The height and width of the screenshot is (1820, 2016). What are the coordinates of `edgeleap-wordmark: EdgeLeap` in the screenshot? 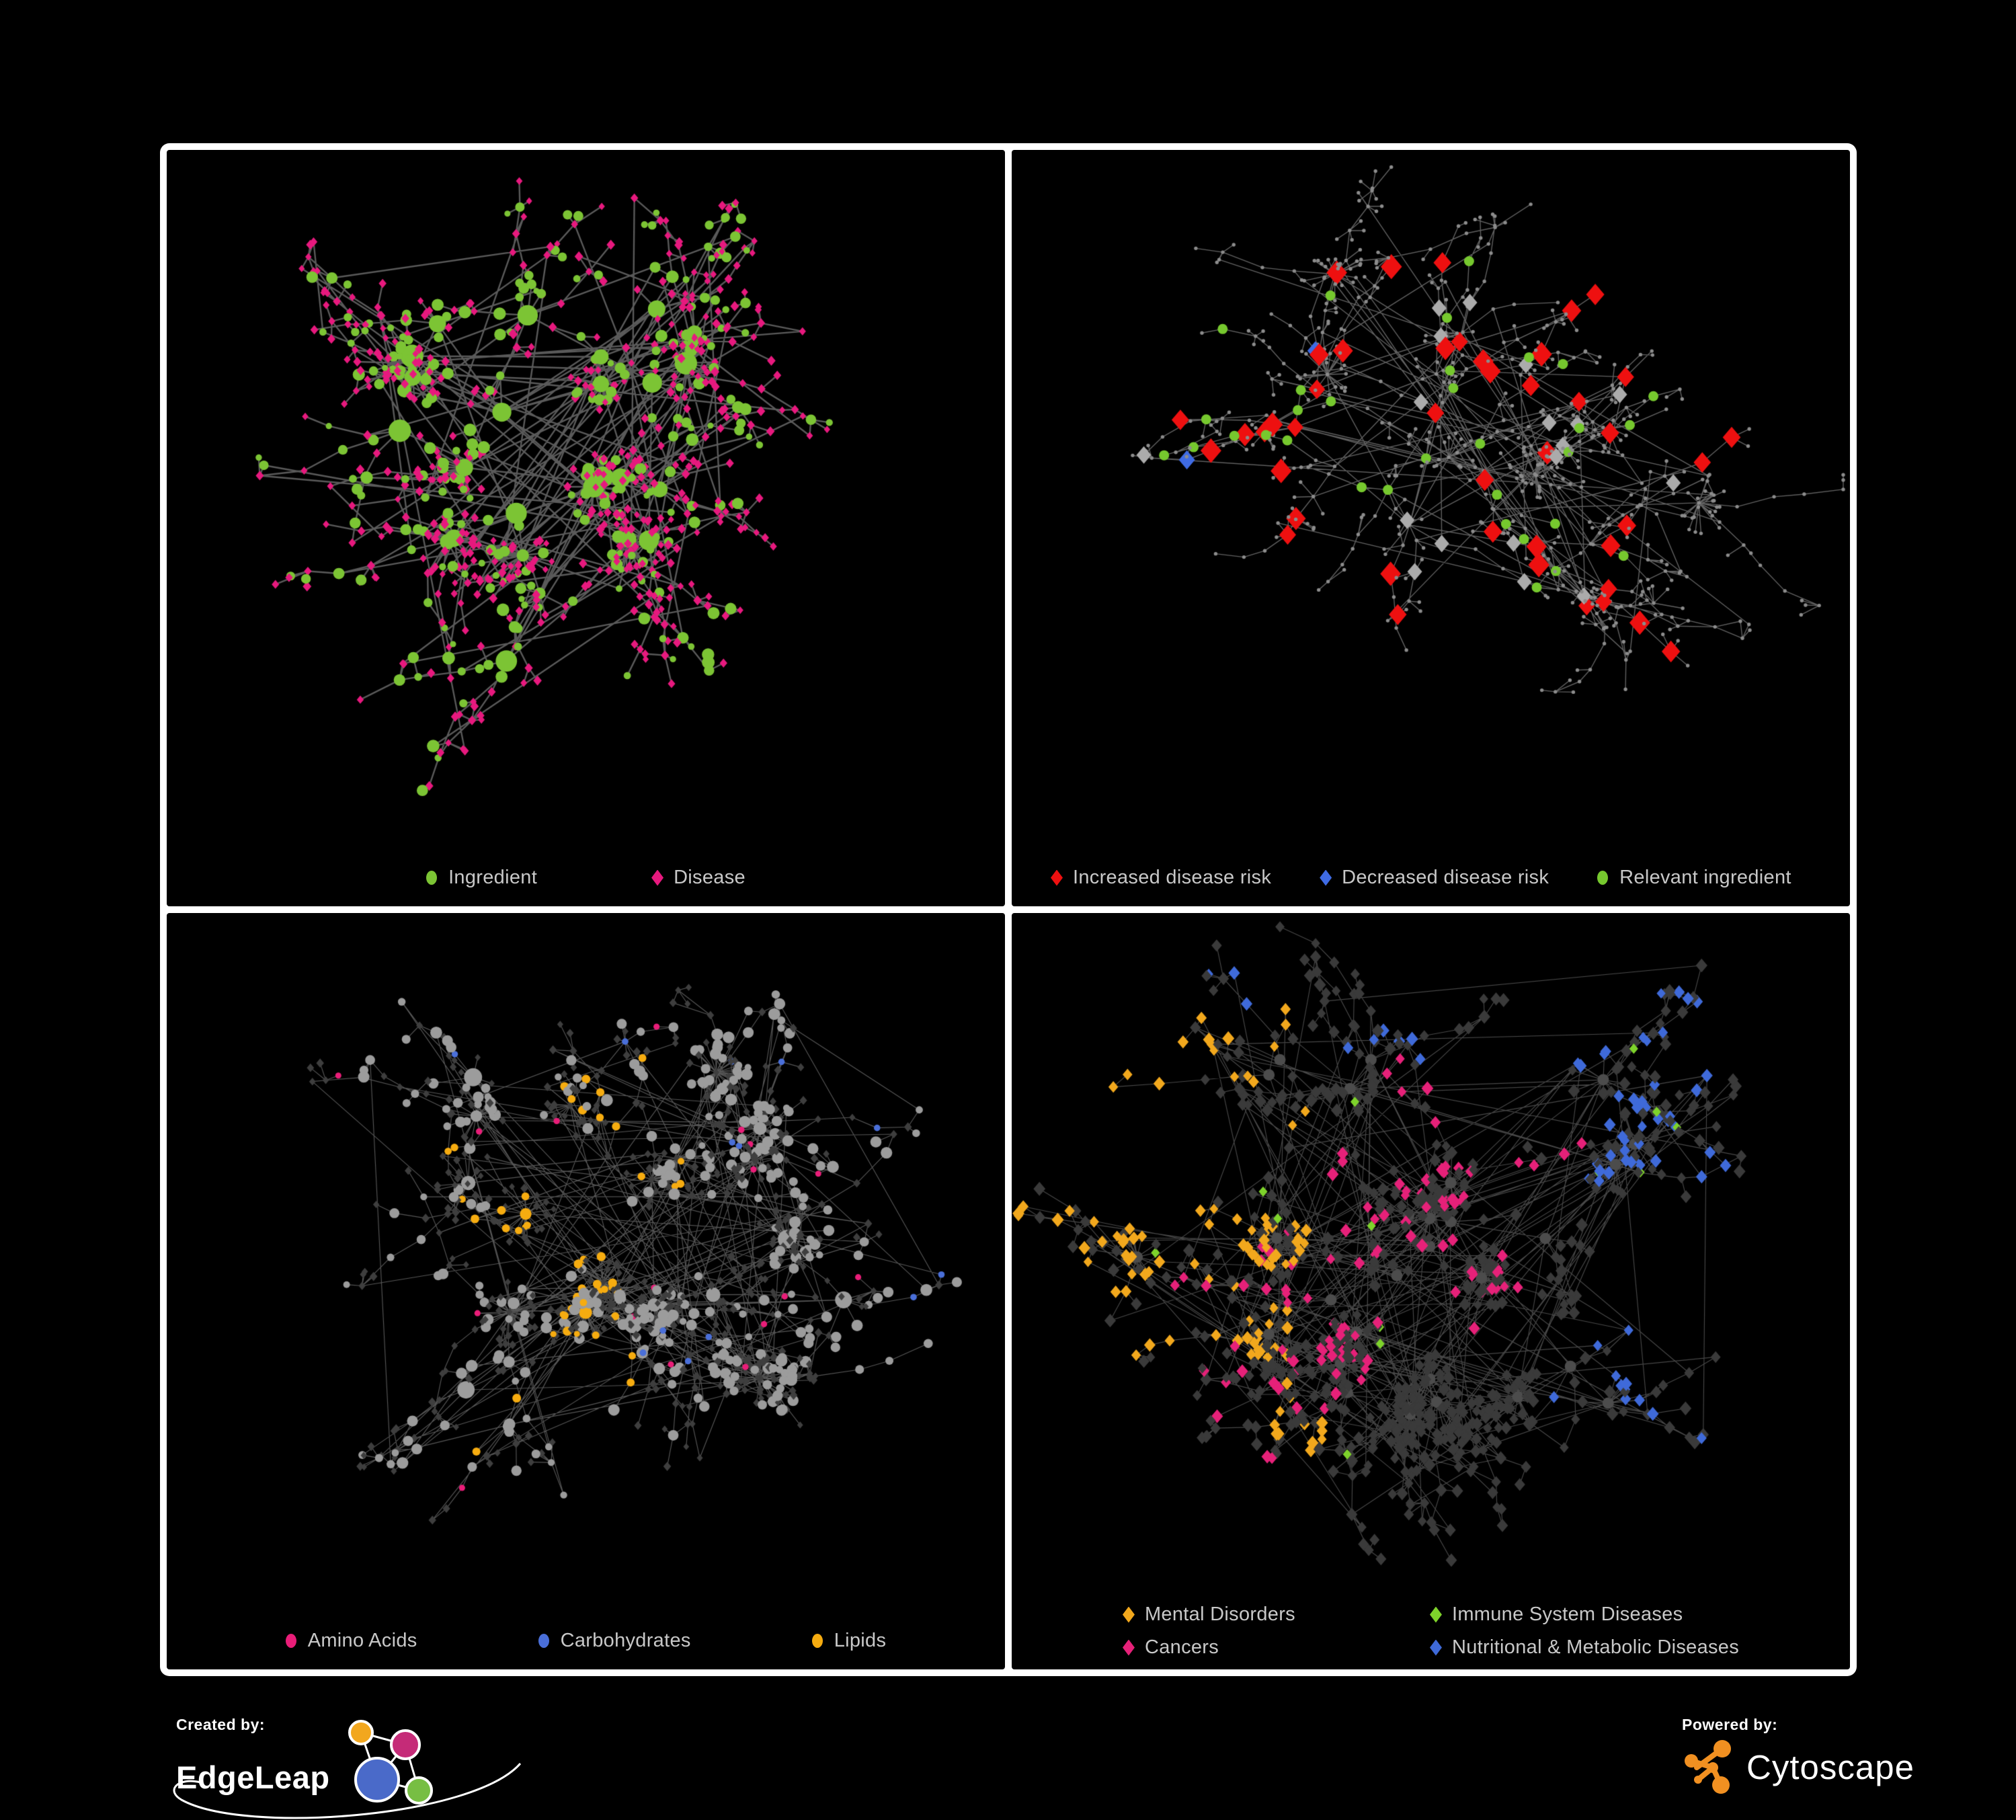 It's located at (253, 1777).